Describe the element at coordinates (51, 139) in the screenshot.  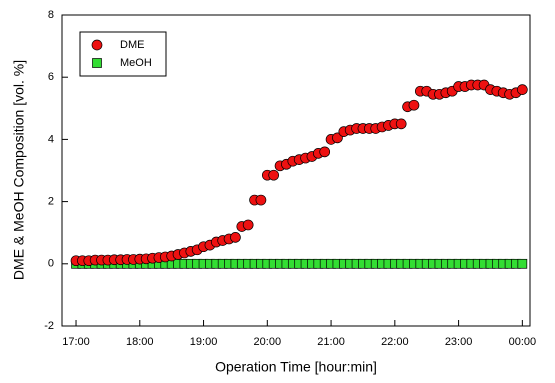
I see `y-tick-label: 4` at that location.